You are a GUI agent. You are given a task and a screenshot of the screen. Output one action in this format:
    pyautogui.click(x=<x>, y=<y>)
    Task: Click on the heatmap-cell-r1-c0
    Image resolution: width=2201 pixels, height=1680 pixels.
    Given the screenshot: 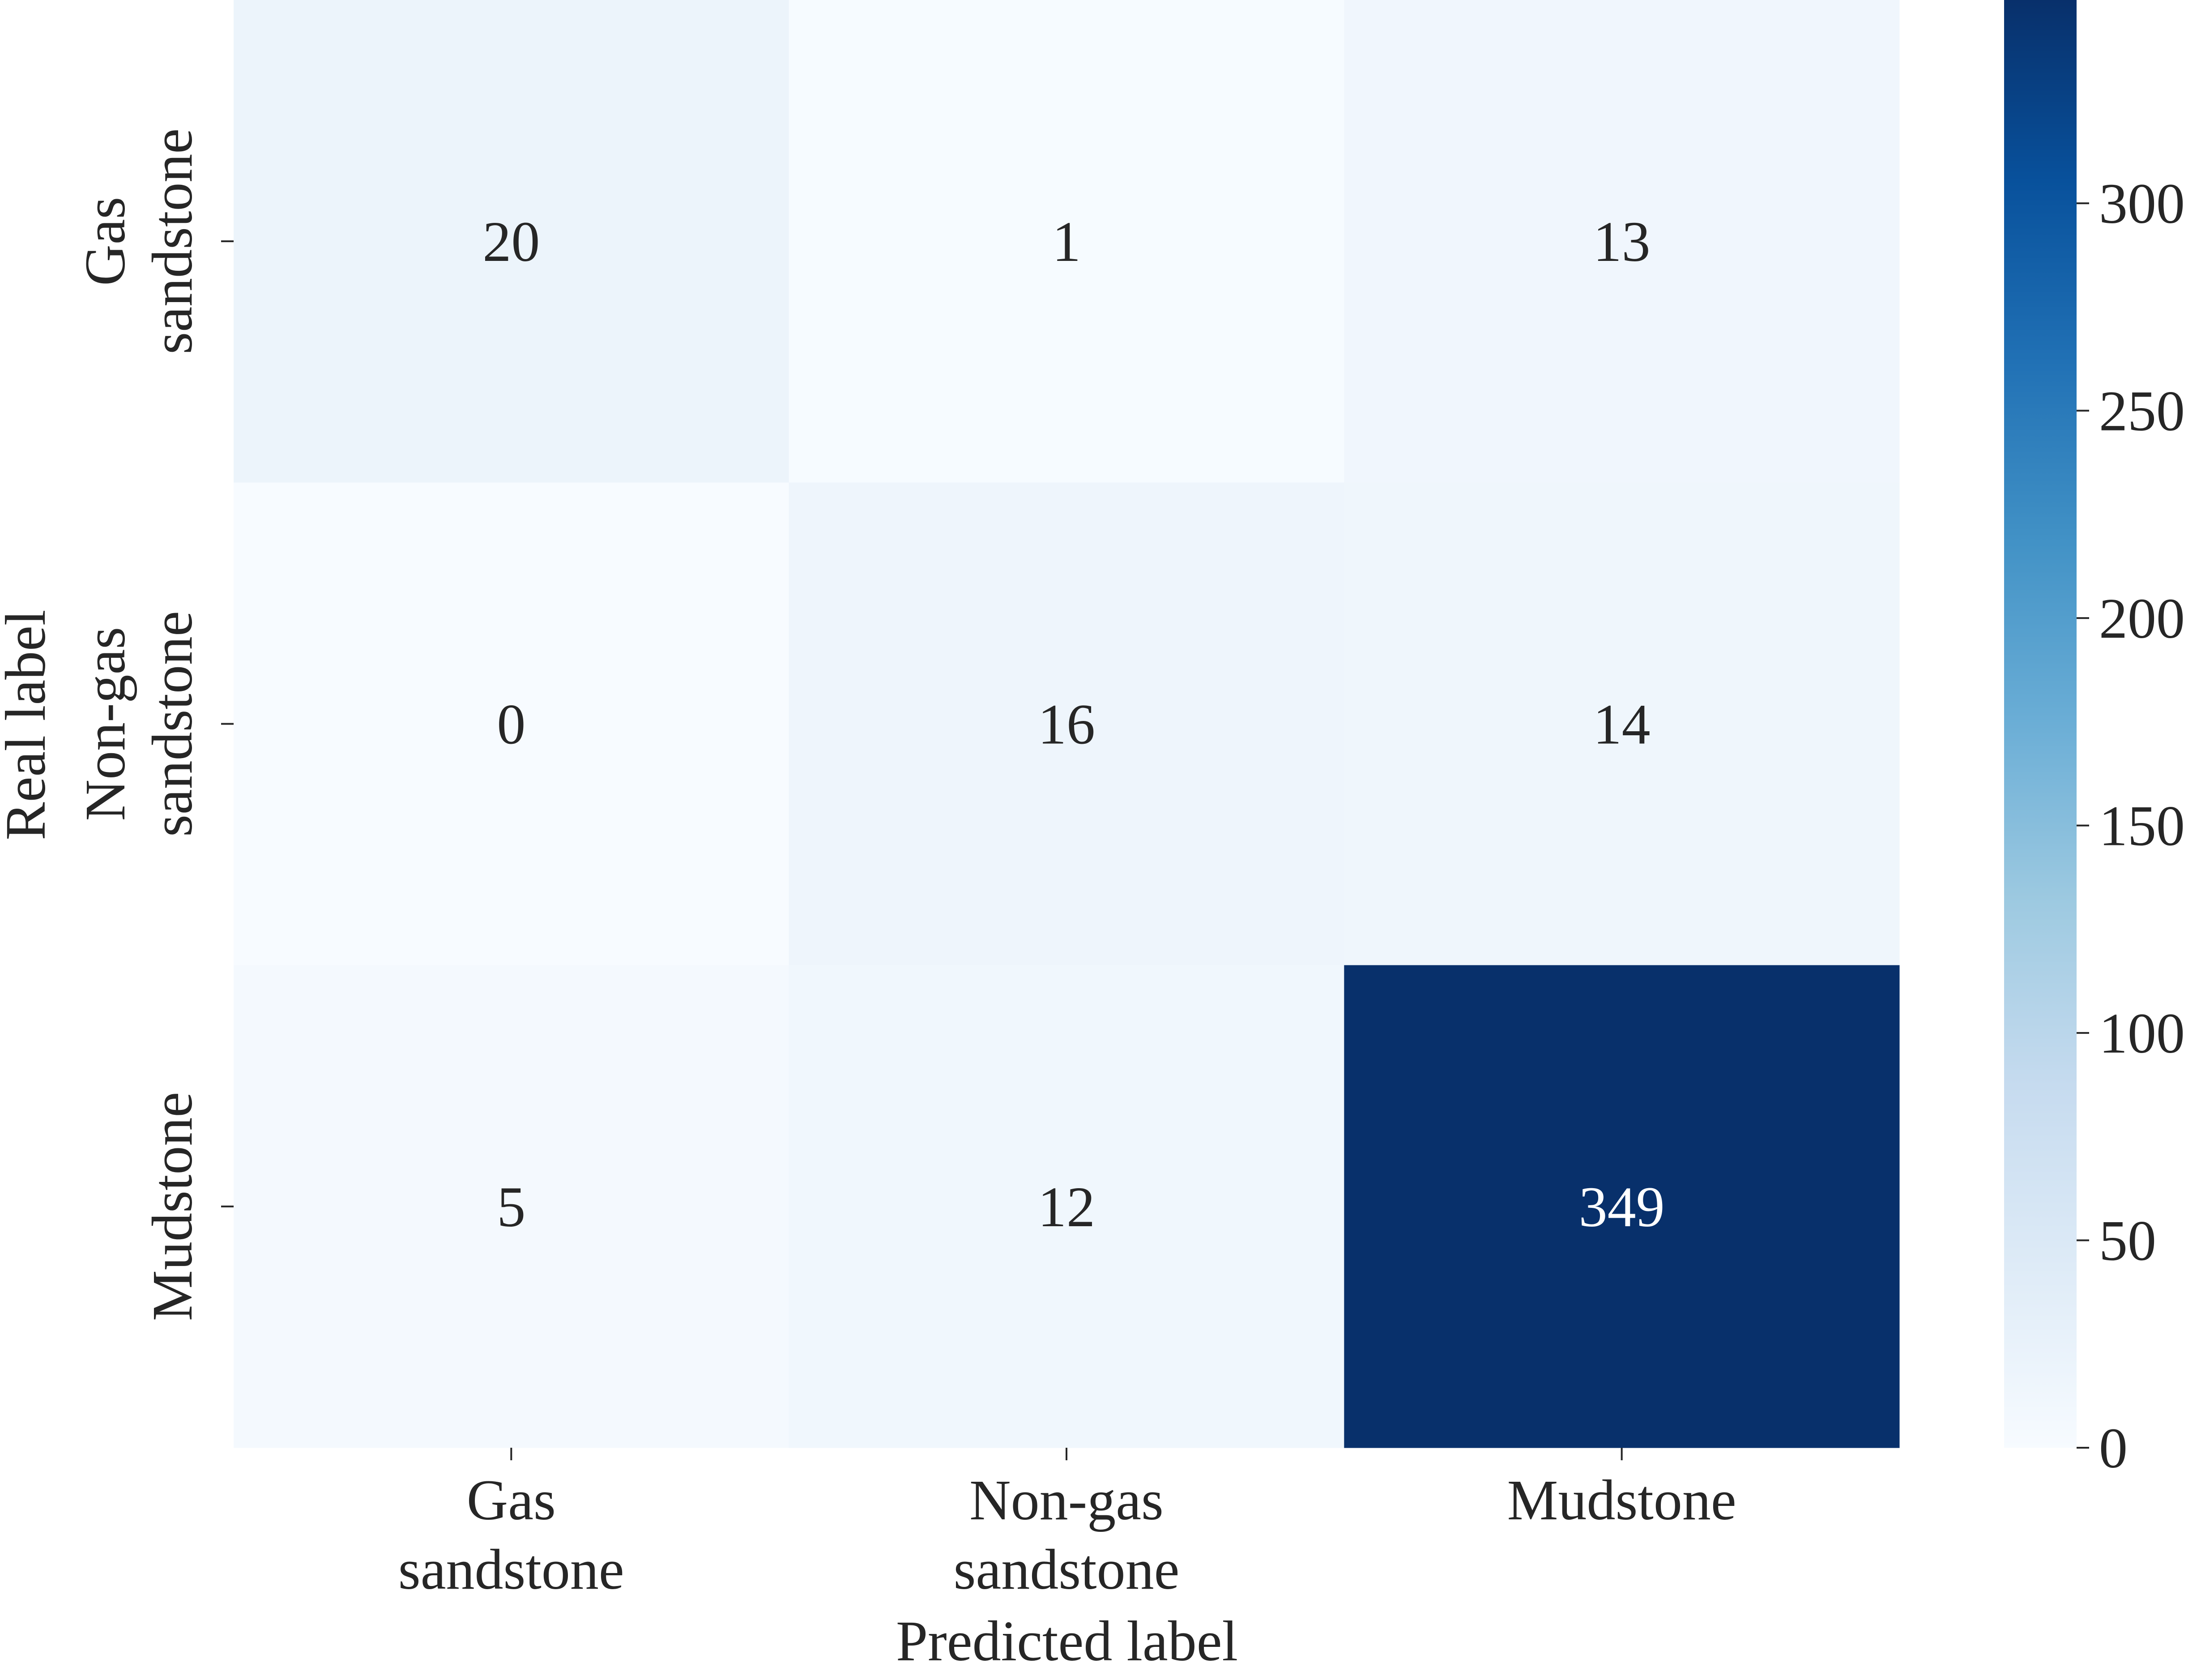 What is the action you would take?
    pyautogui.click(x=511, y=724)
    